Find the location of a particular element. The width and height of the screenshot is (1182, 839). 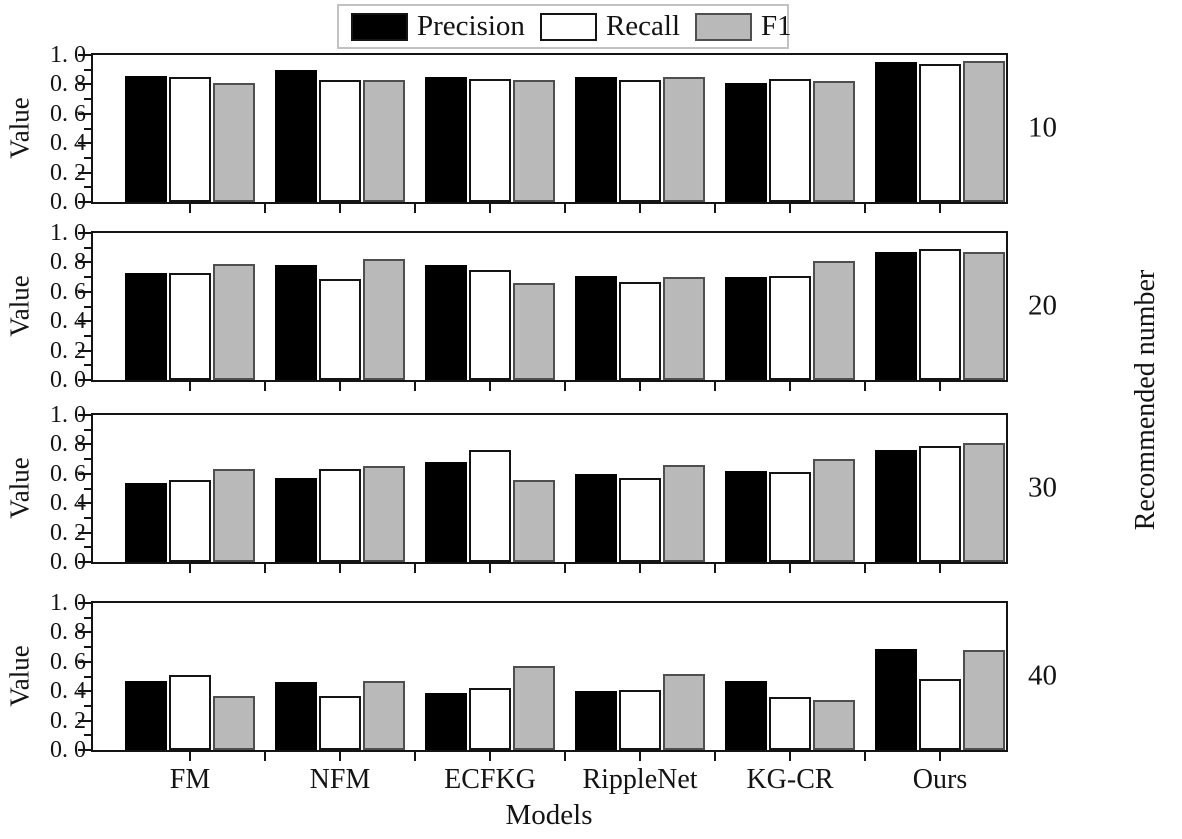

panel-right-label: 10 is located at coordinates (1042, 127).